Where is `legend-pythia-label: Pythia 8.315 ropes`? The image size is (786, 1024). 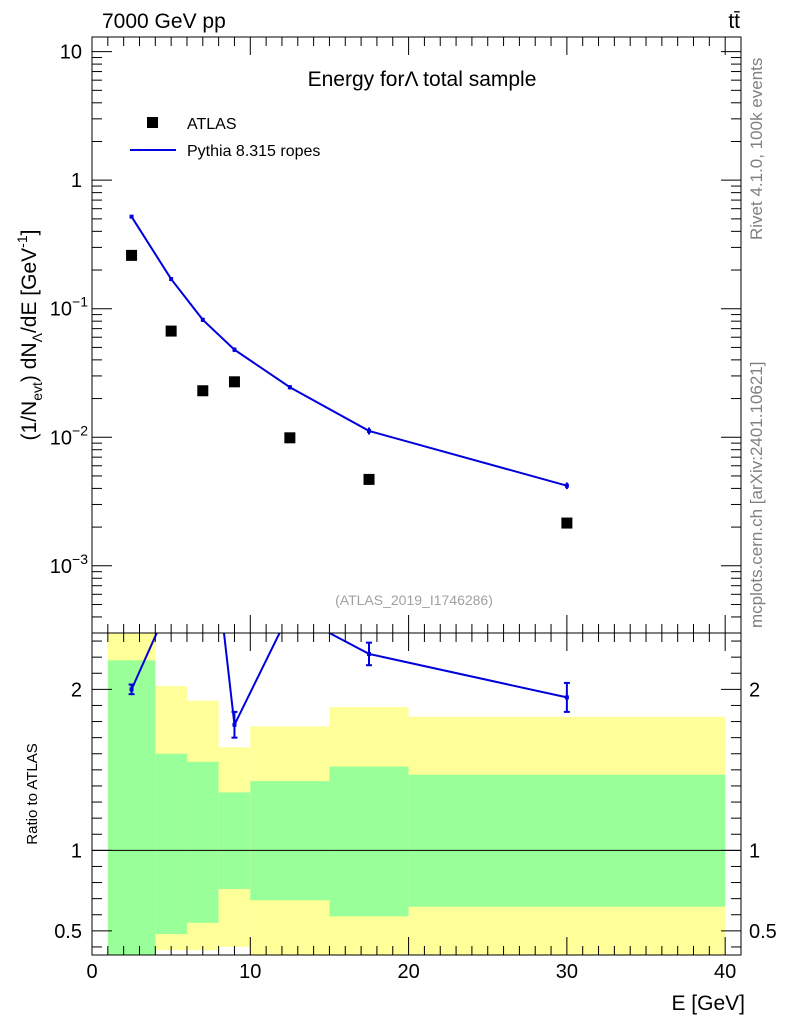
legend-pythia-label: Pythia 8.315 ropes is located at coordinates (253, 151).